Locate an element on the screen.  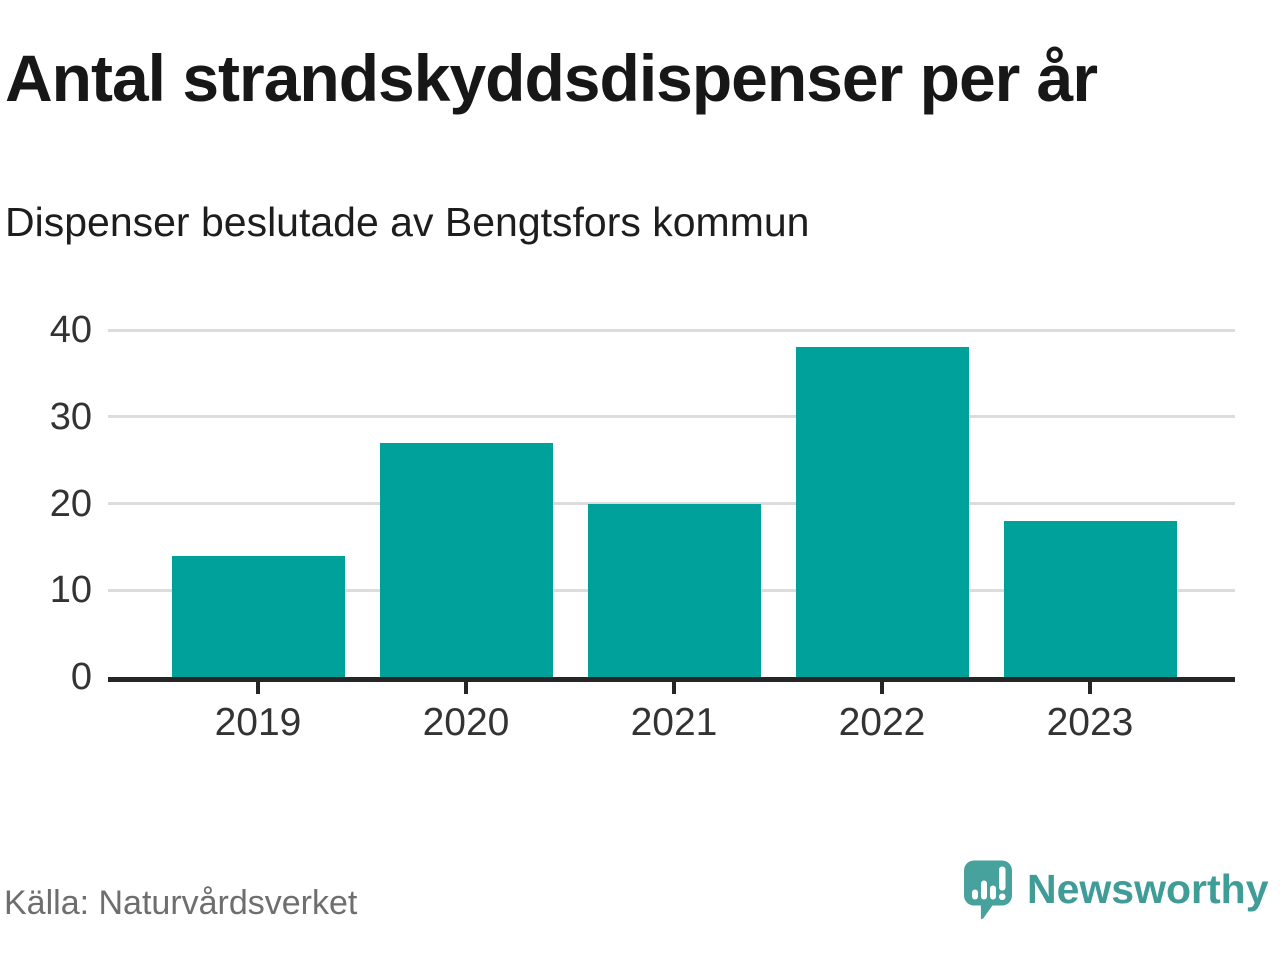
page-subtitle: Dispenser beslutade av Bengtsfors kommun is located at coordinates (407, 222).